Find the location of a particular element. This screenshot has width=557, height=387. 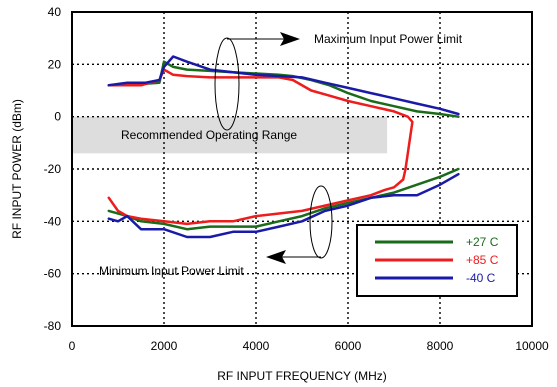

y-axis-label: RF INPUT POWER (dBm) is located at coordinates (17, 169).